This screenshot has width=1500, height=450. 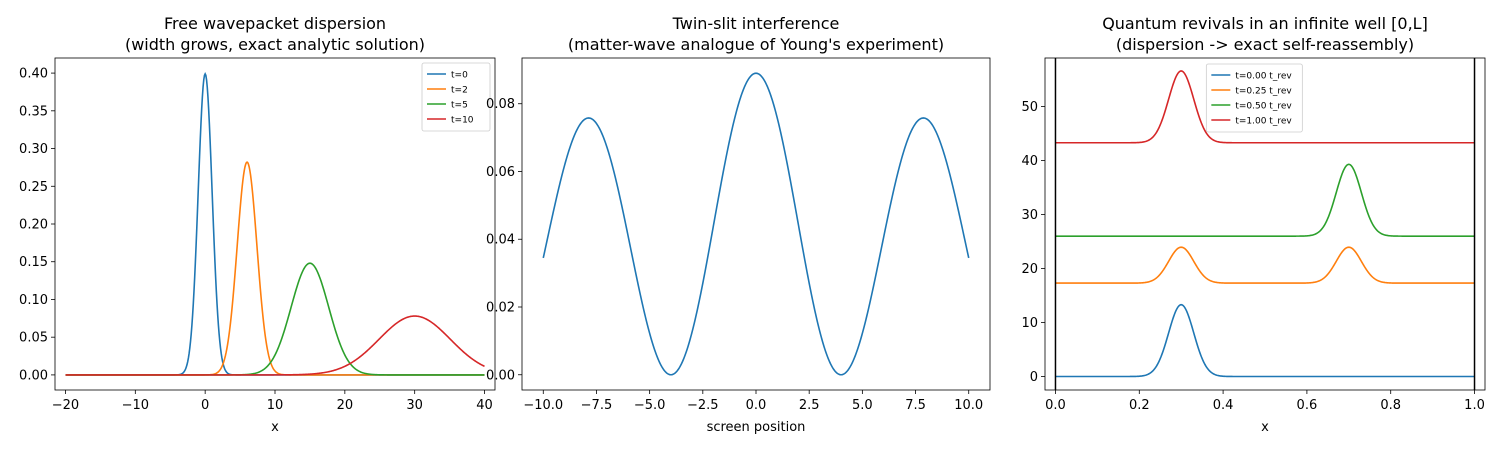 What do you see at coordinates (65, 405) in the screenshot?
I see `x-tick-label: −20` at bounding box center [65, 405].